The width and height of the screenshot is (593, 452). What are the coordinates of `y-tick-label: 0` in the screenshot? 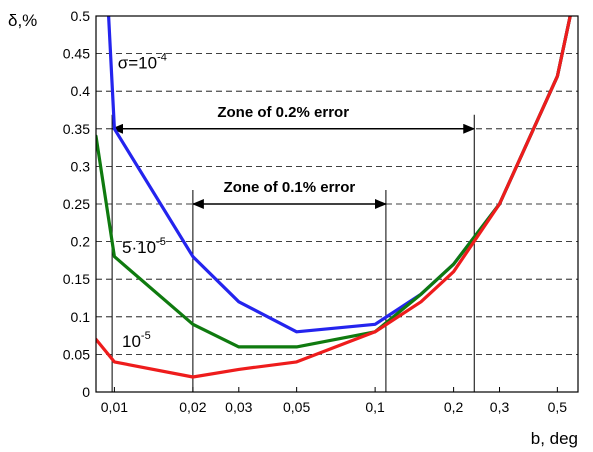 It's located at (86, 392).